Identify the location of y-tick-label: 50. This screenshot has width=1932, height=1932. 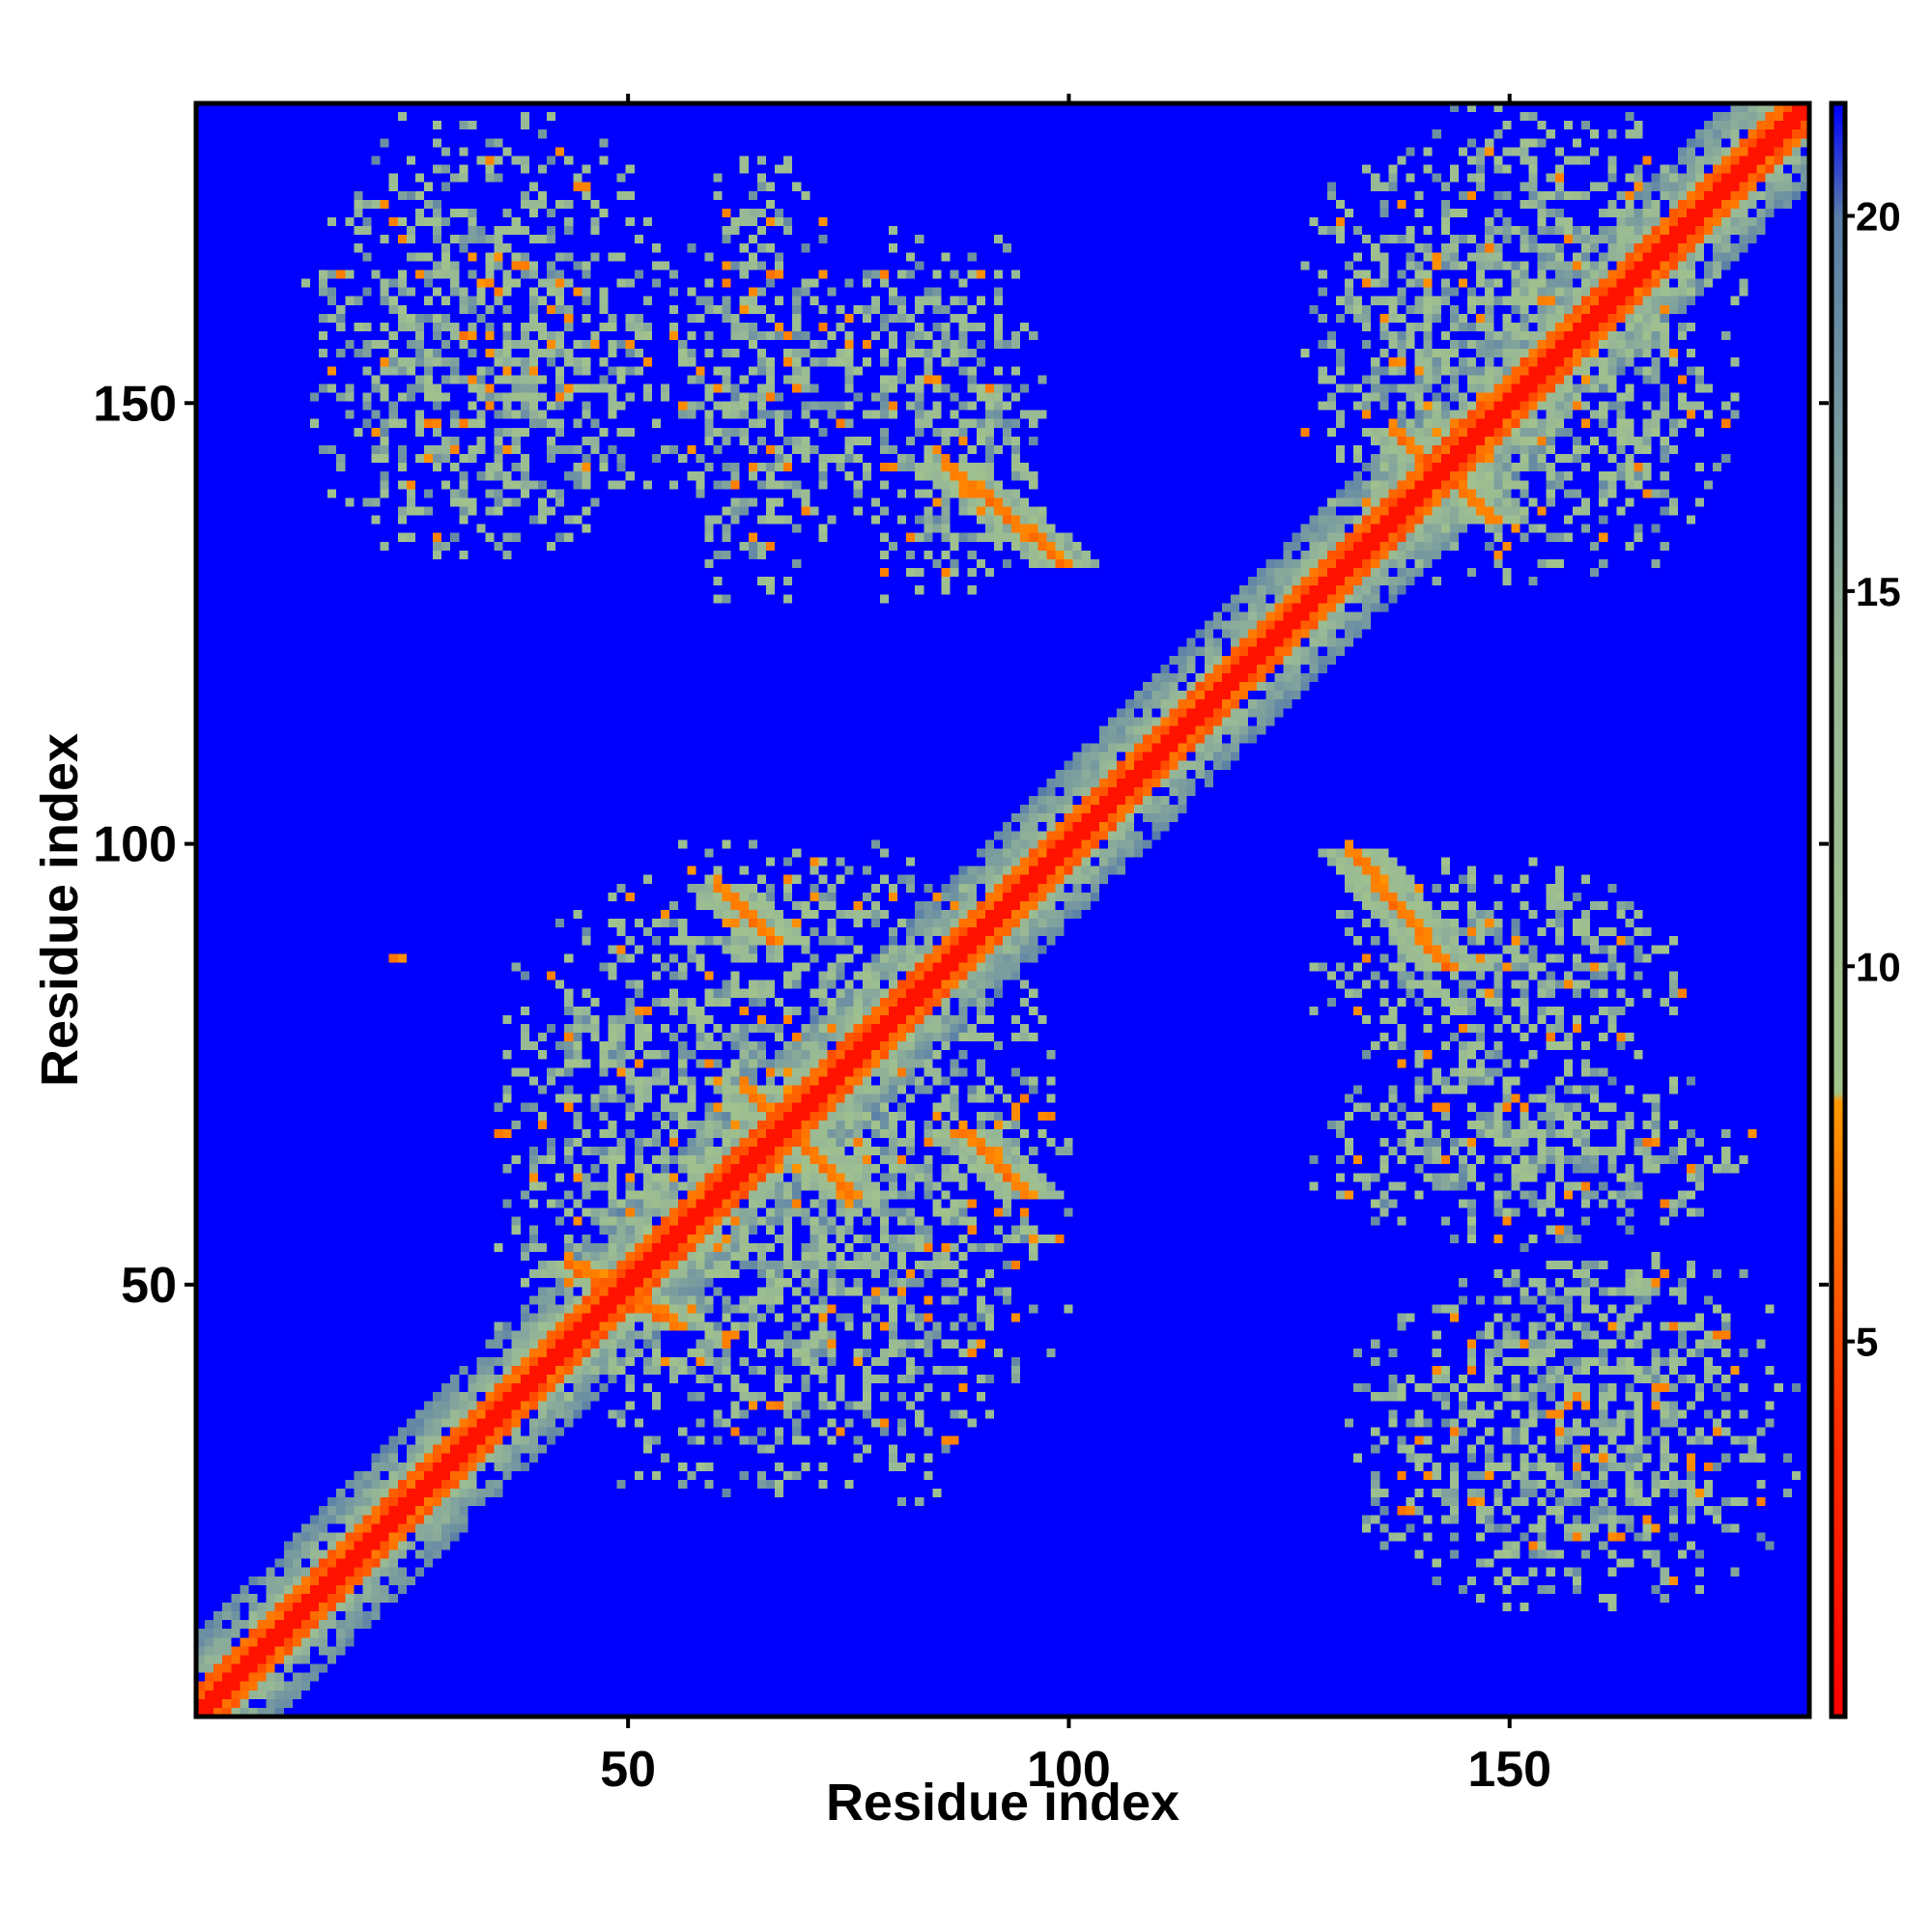
(149, 1286).